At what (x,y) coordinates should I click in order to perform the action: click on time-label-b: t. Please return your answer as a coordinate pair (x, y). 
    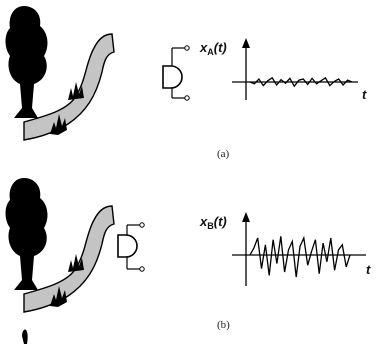
    Looking at the image, I should click on (368, 269).